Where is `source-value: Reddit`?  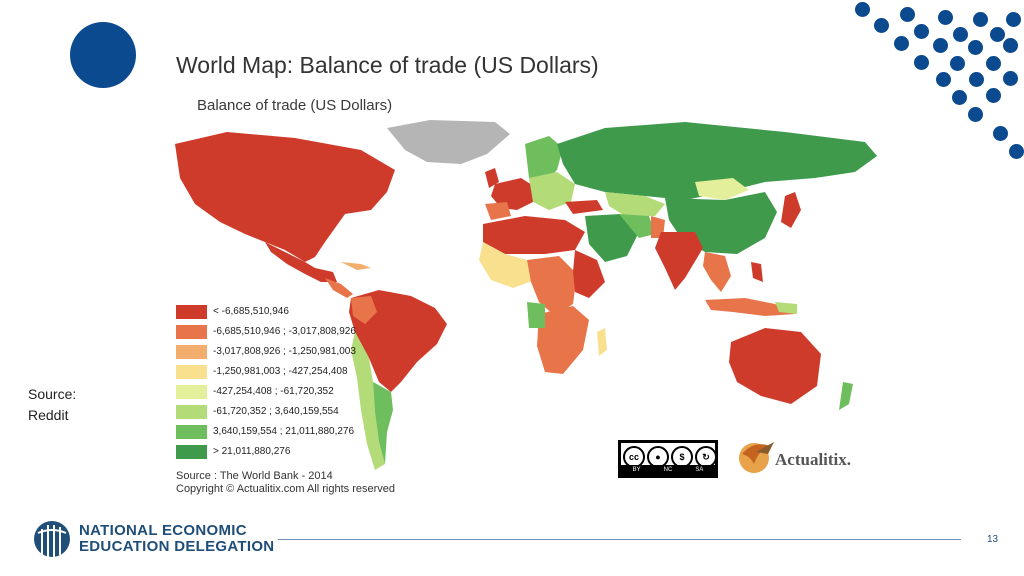 source-value: Reddit is located at coordinates (48, 415).